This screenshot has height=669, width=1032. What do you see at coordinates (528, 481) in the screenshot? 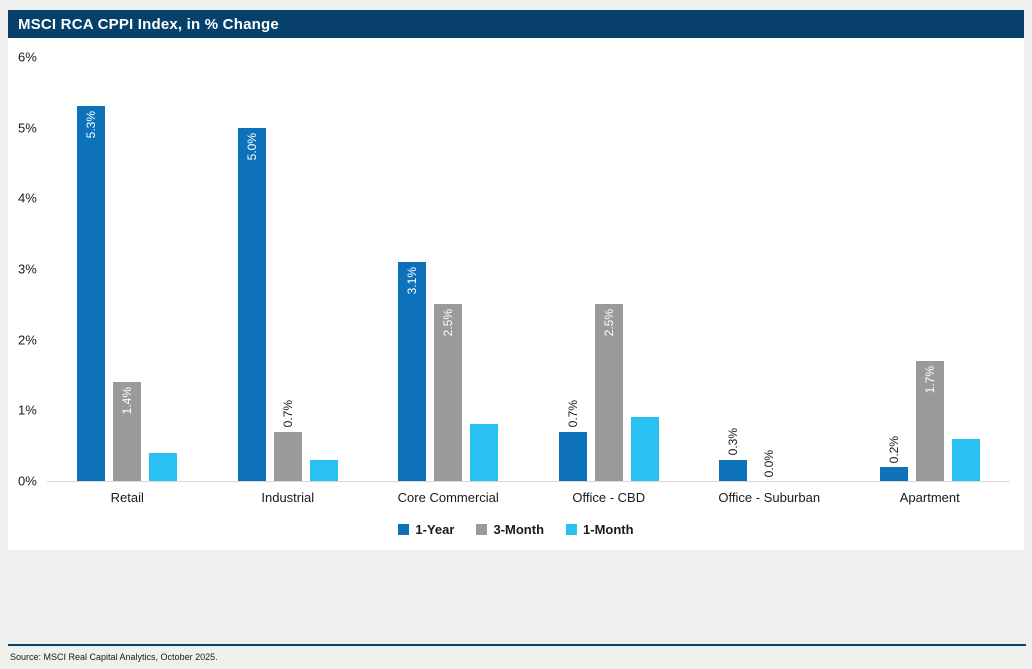
I see `x-axis-baseline` at bounding box center [528, 481].